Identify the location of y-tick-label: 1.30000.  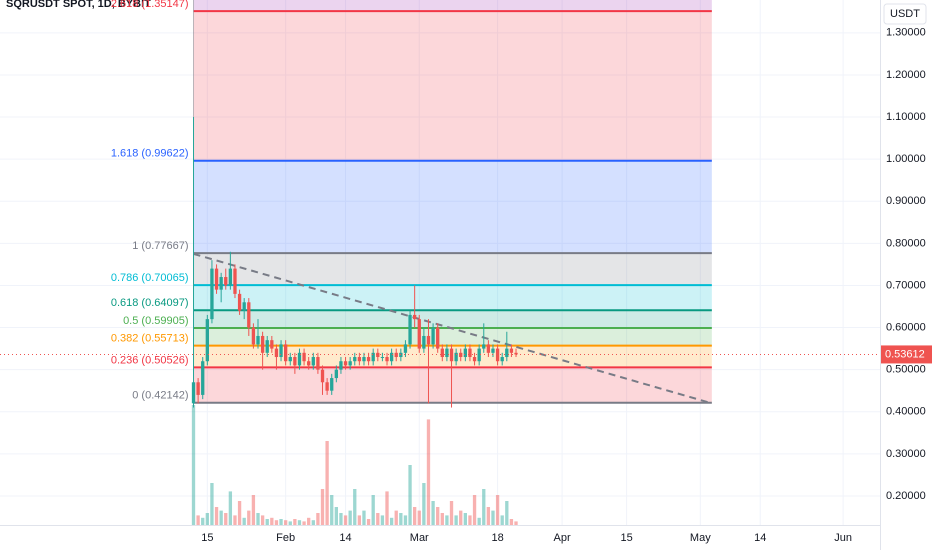
(906, 33).